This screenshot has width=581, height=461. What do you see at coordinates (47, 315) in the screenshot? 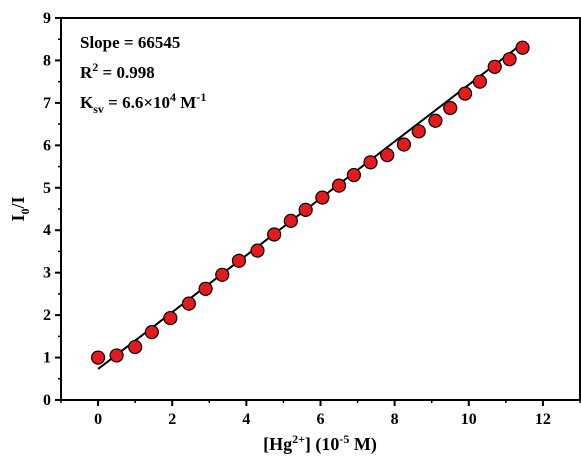
I see `y-tick-label: 2` at bounding box center [47, 315].